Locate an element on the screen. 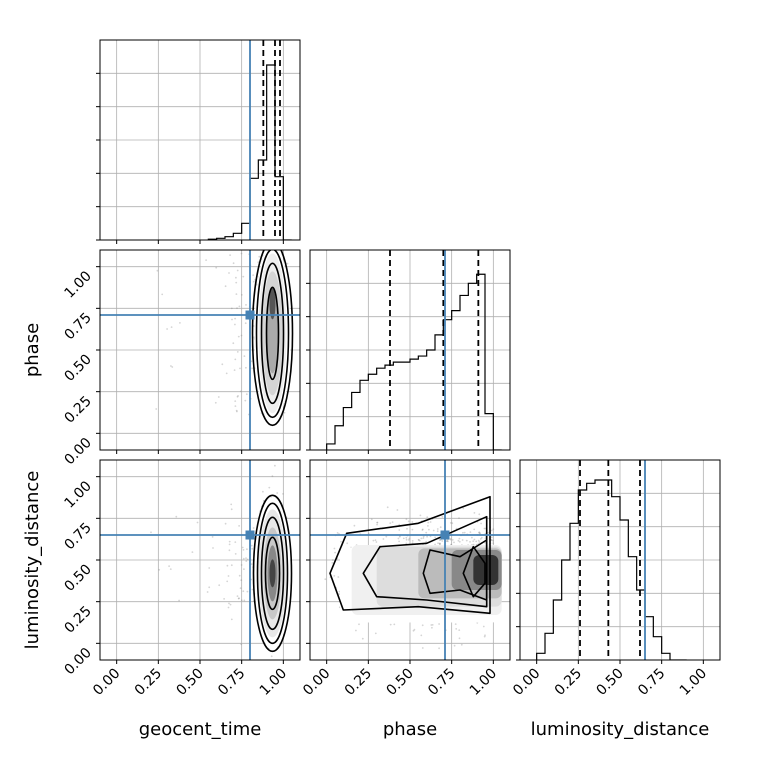 The height and width of the screenshot is (764, 760). x-tick-label: 0.50 is located at coordinates (609, 682).